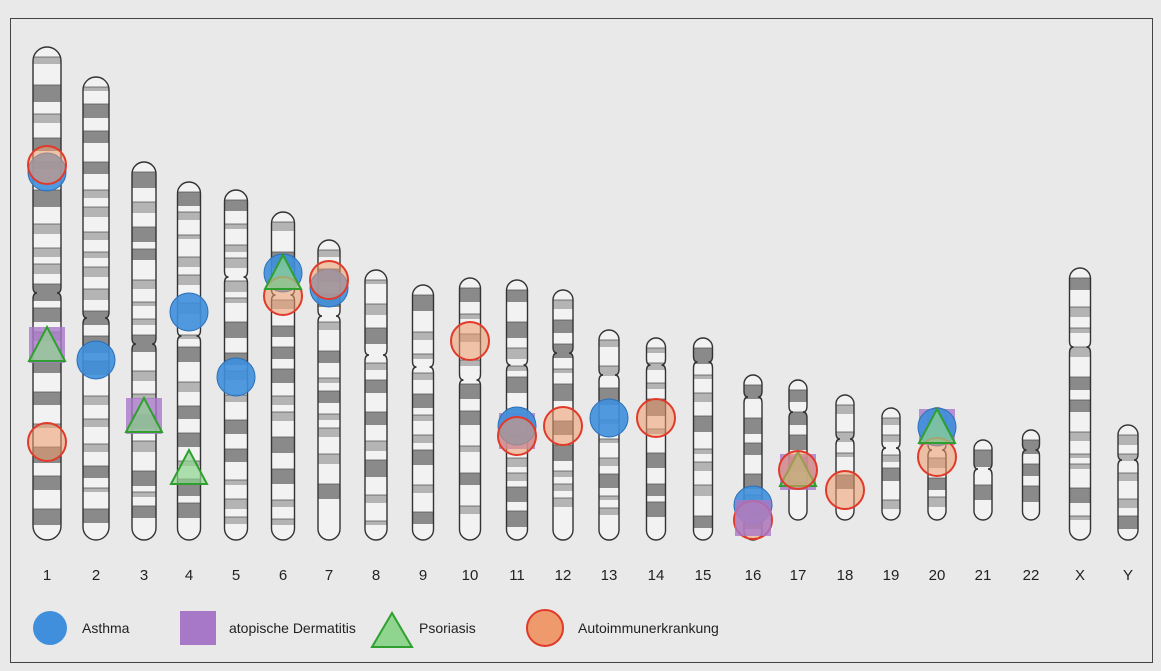 This screenshot has height=671, width=1161. I want to click on autoimmune-marker-chr12, so click(563, 426).